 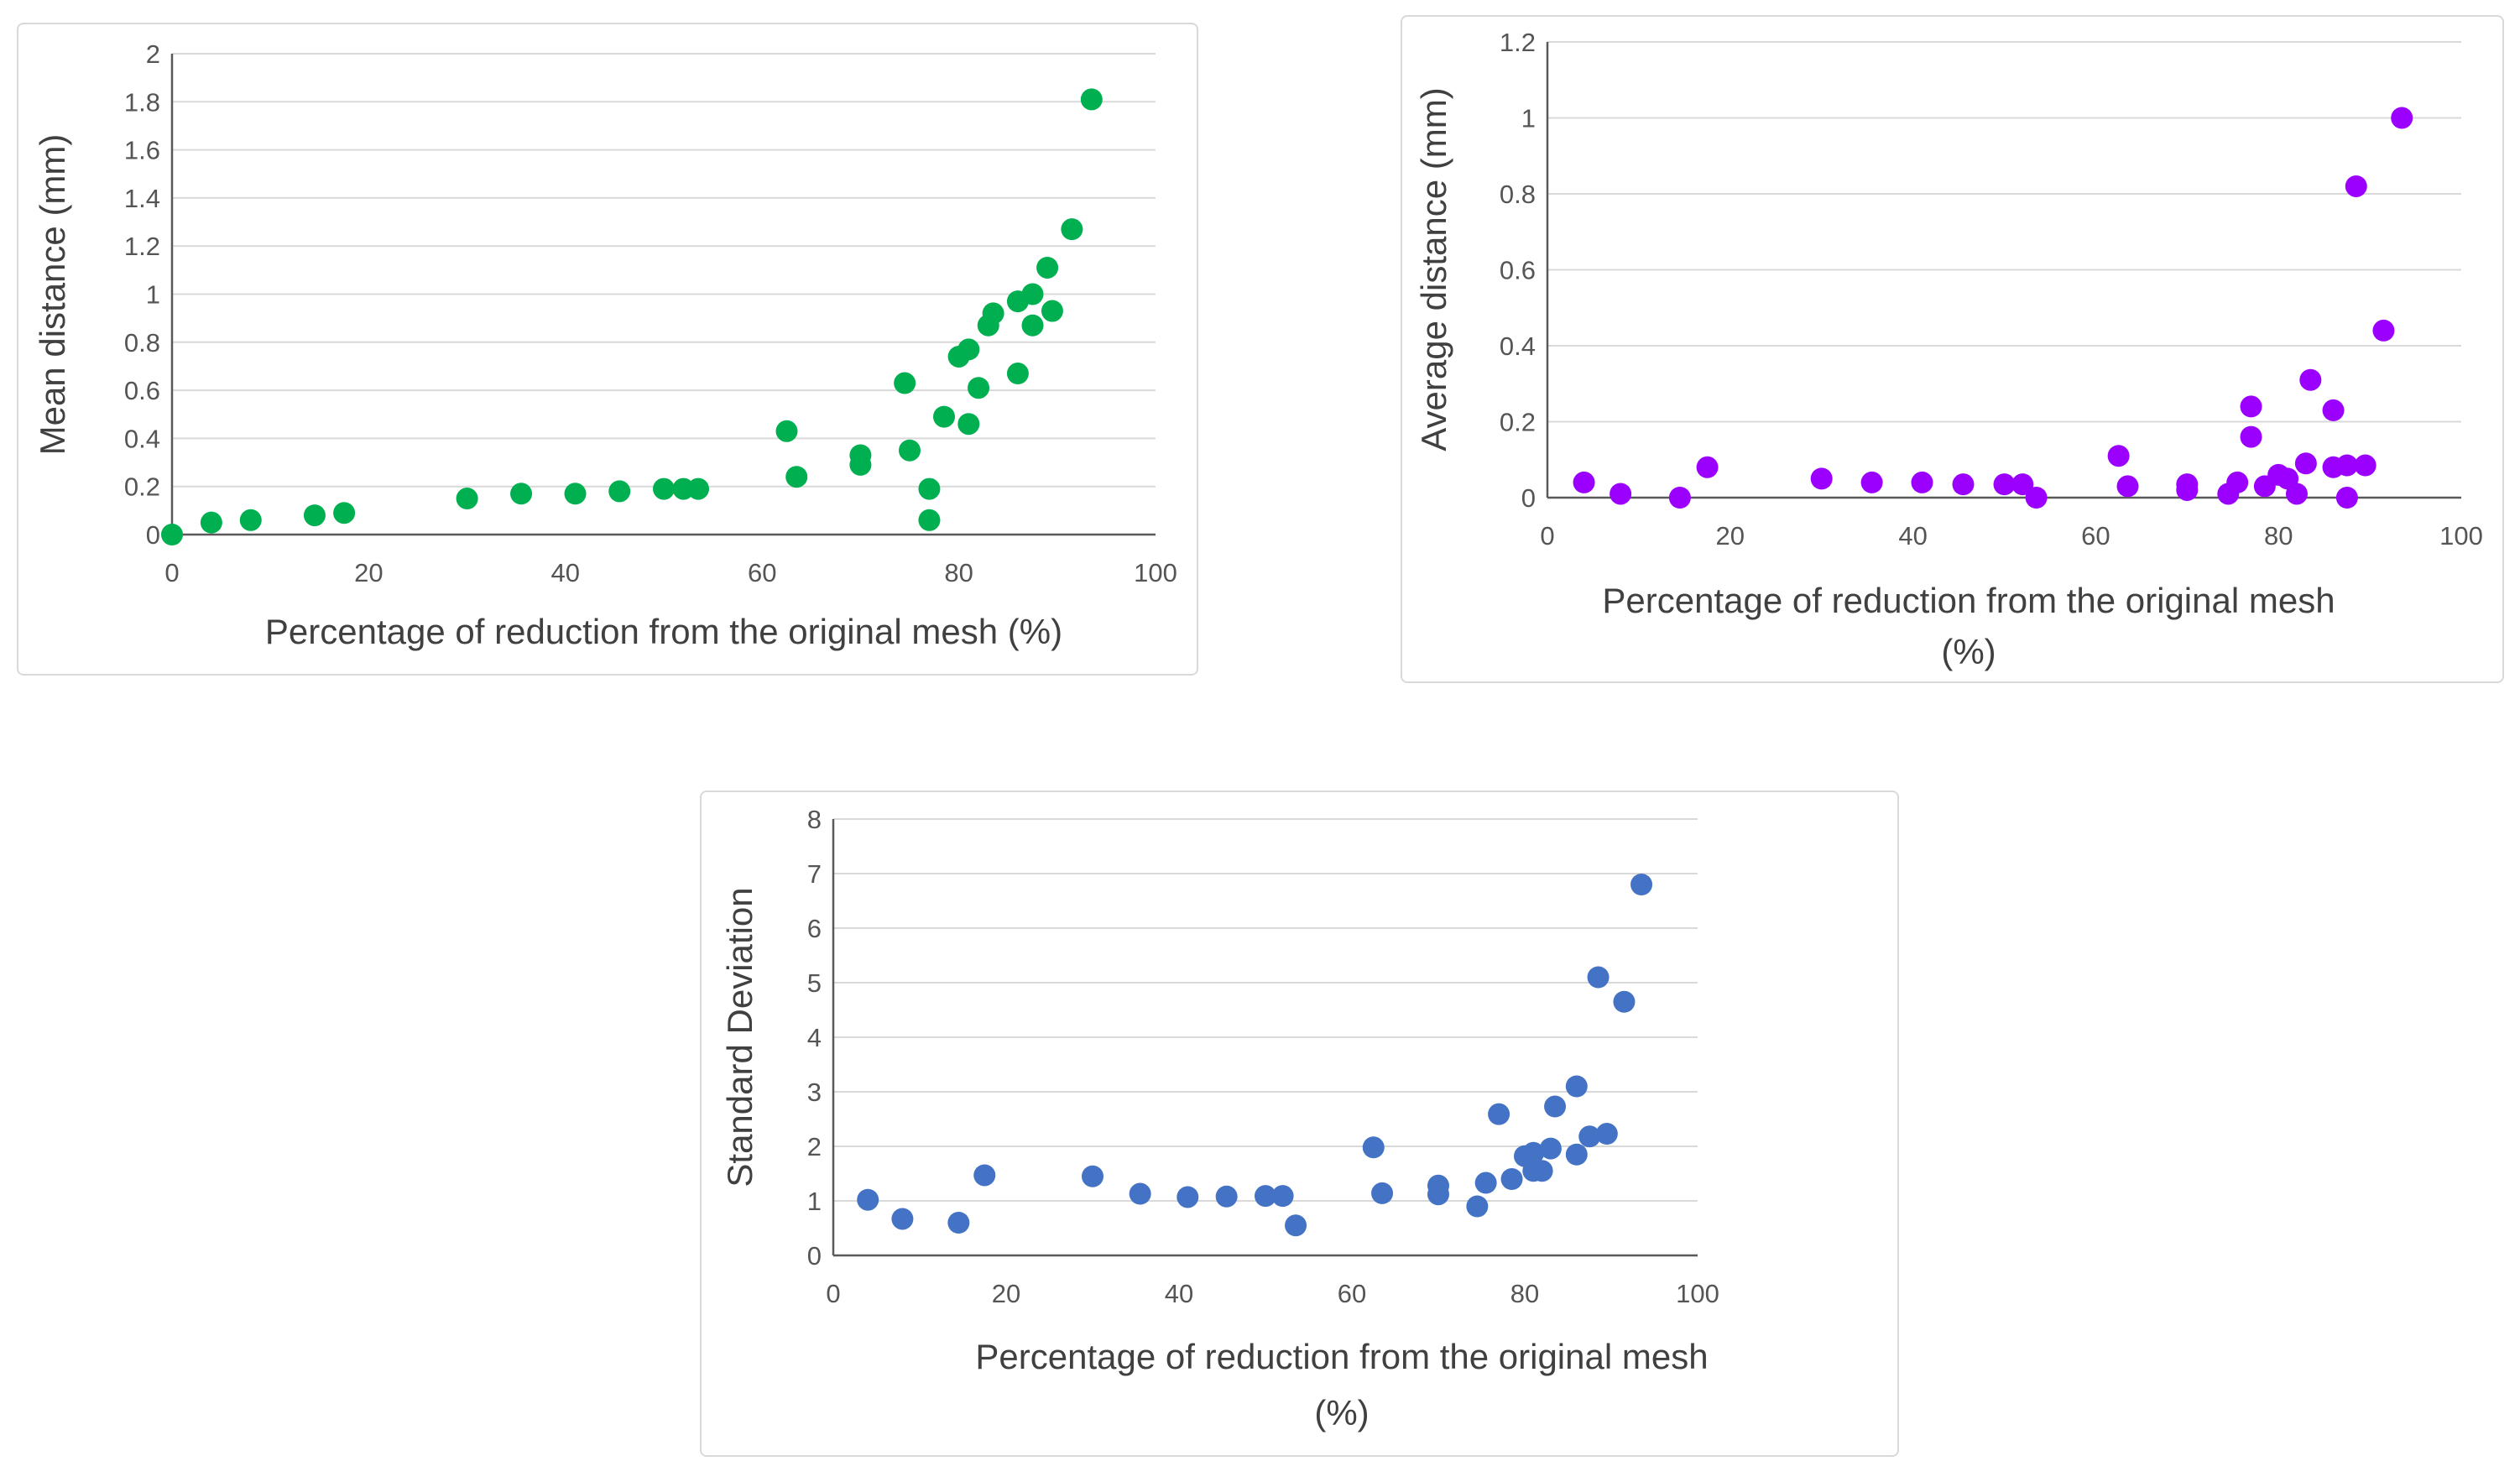 I want to click on y-axis-title: Average distance (mm), so click(x=1433, y=269).